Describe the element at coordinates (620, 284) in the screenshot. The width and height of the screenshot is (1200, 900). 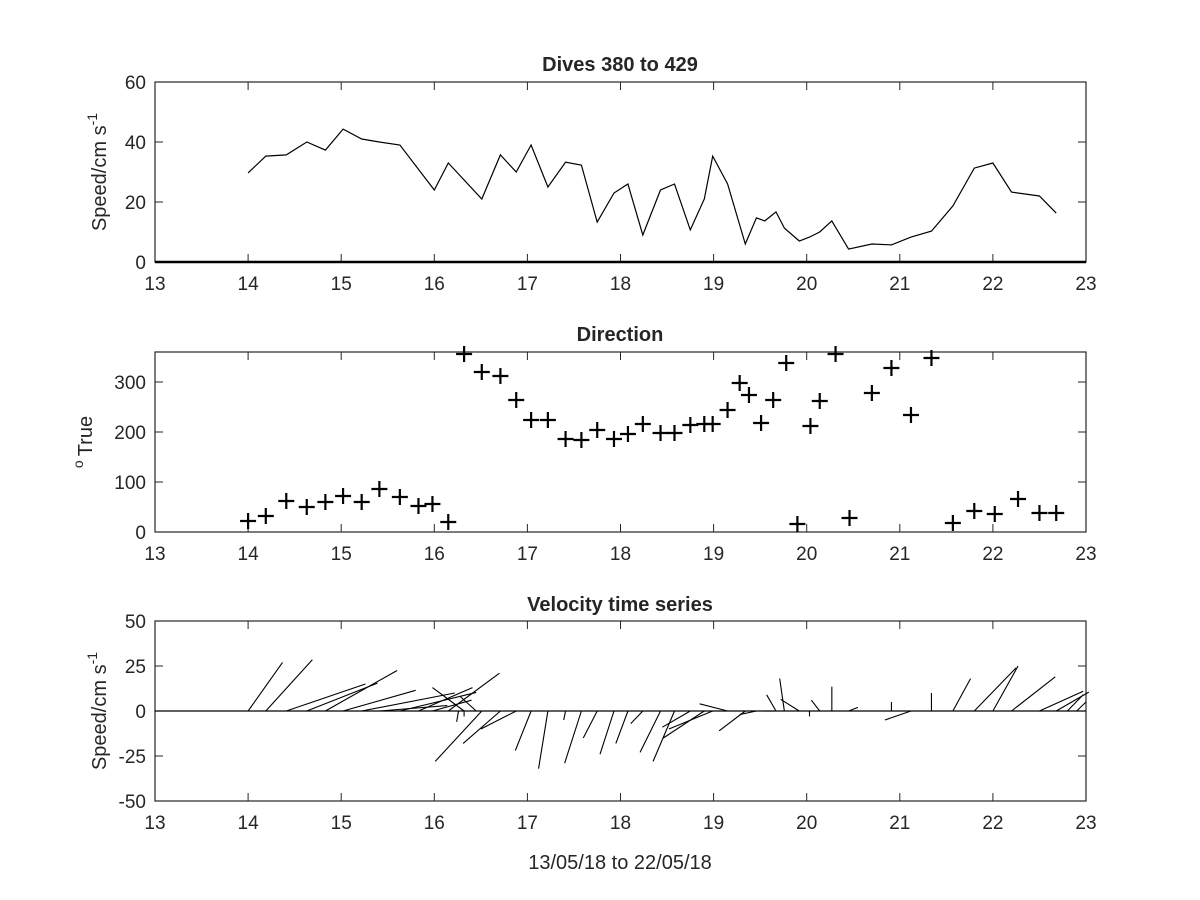
I see `speed-xtick-label: 18` at that location.